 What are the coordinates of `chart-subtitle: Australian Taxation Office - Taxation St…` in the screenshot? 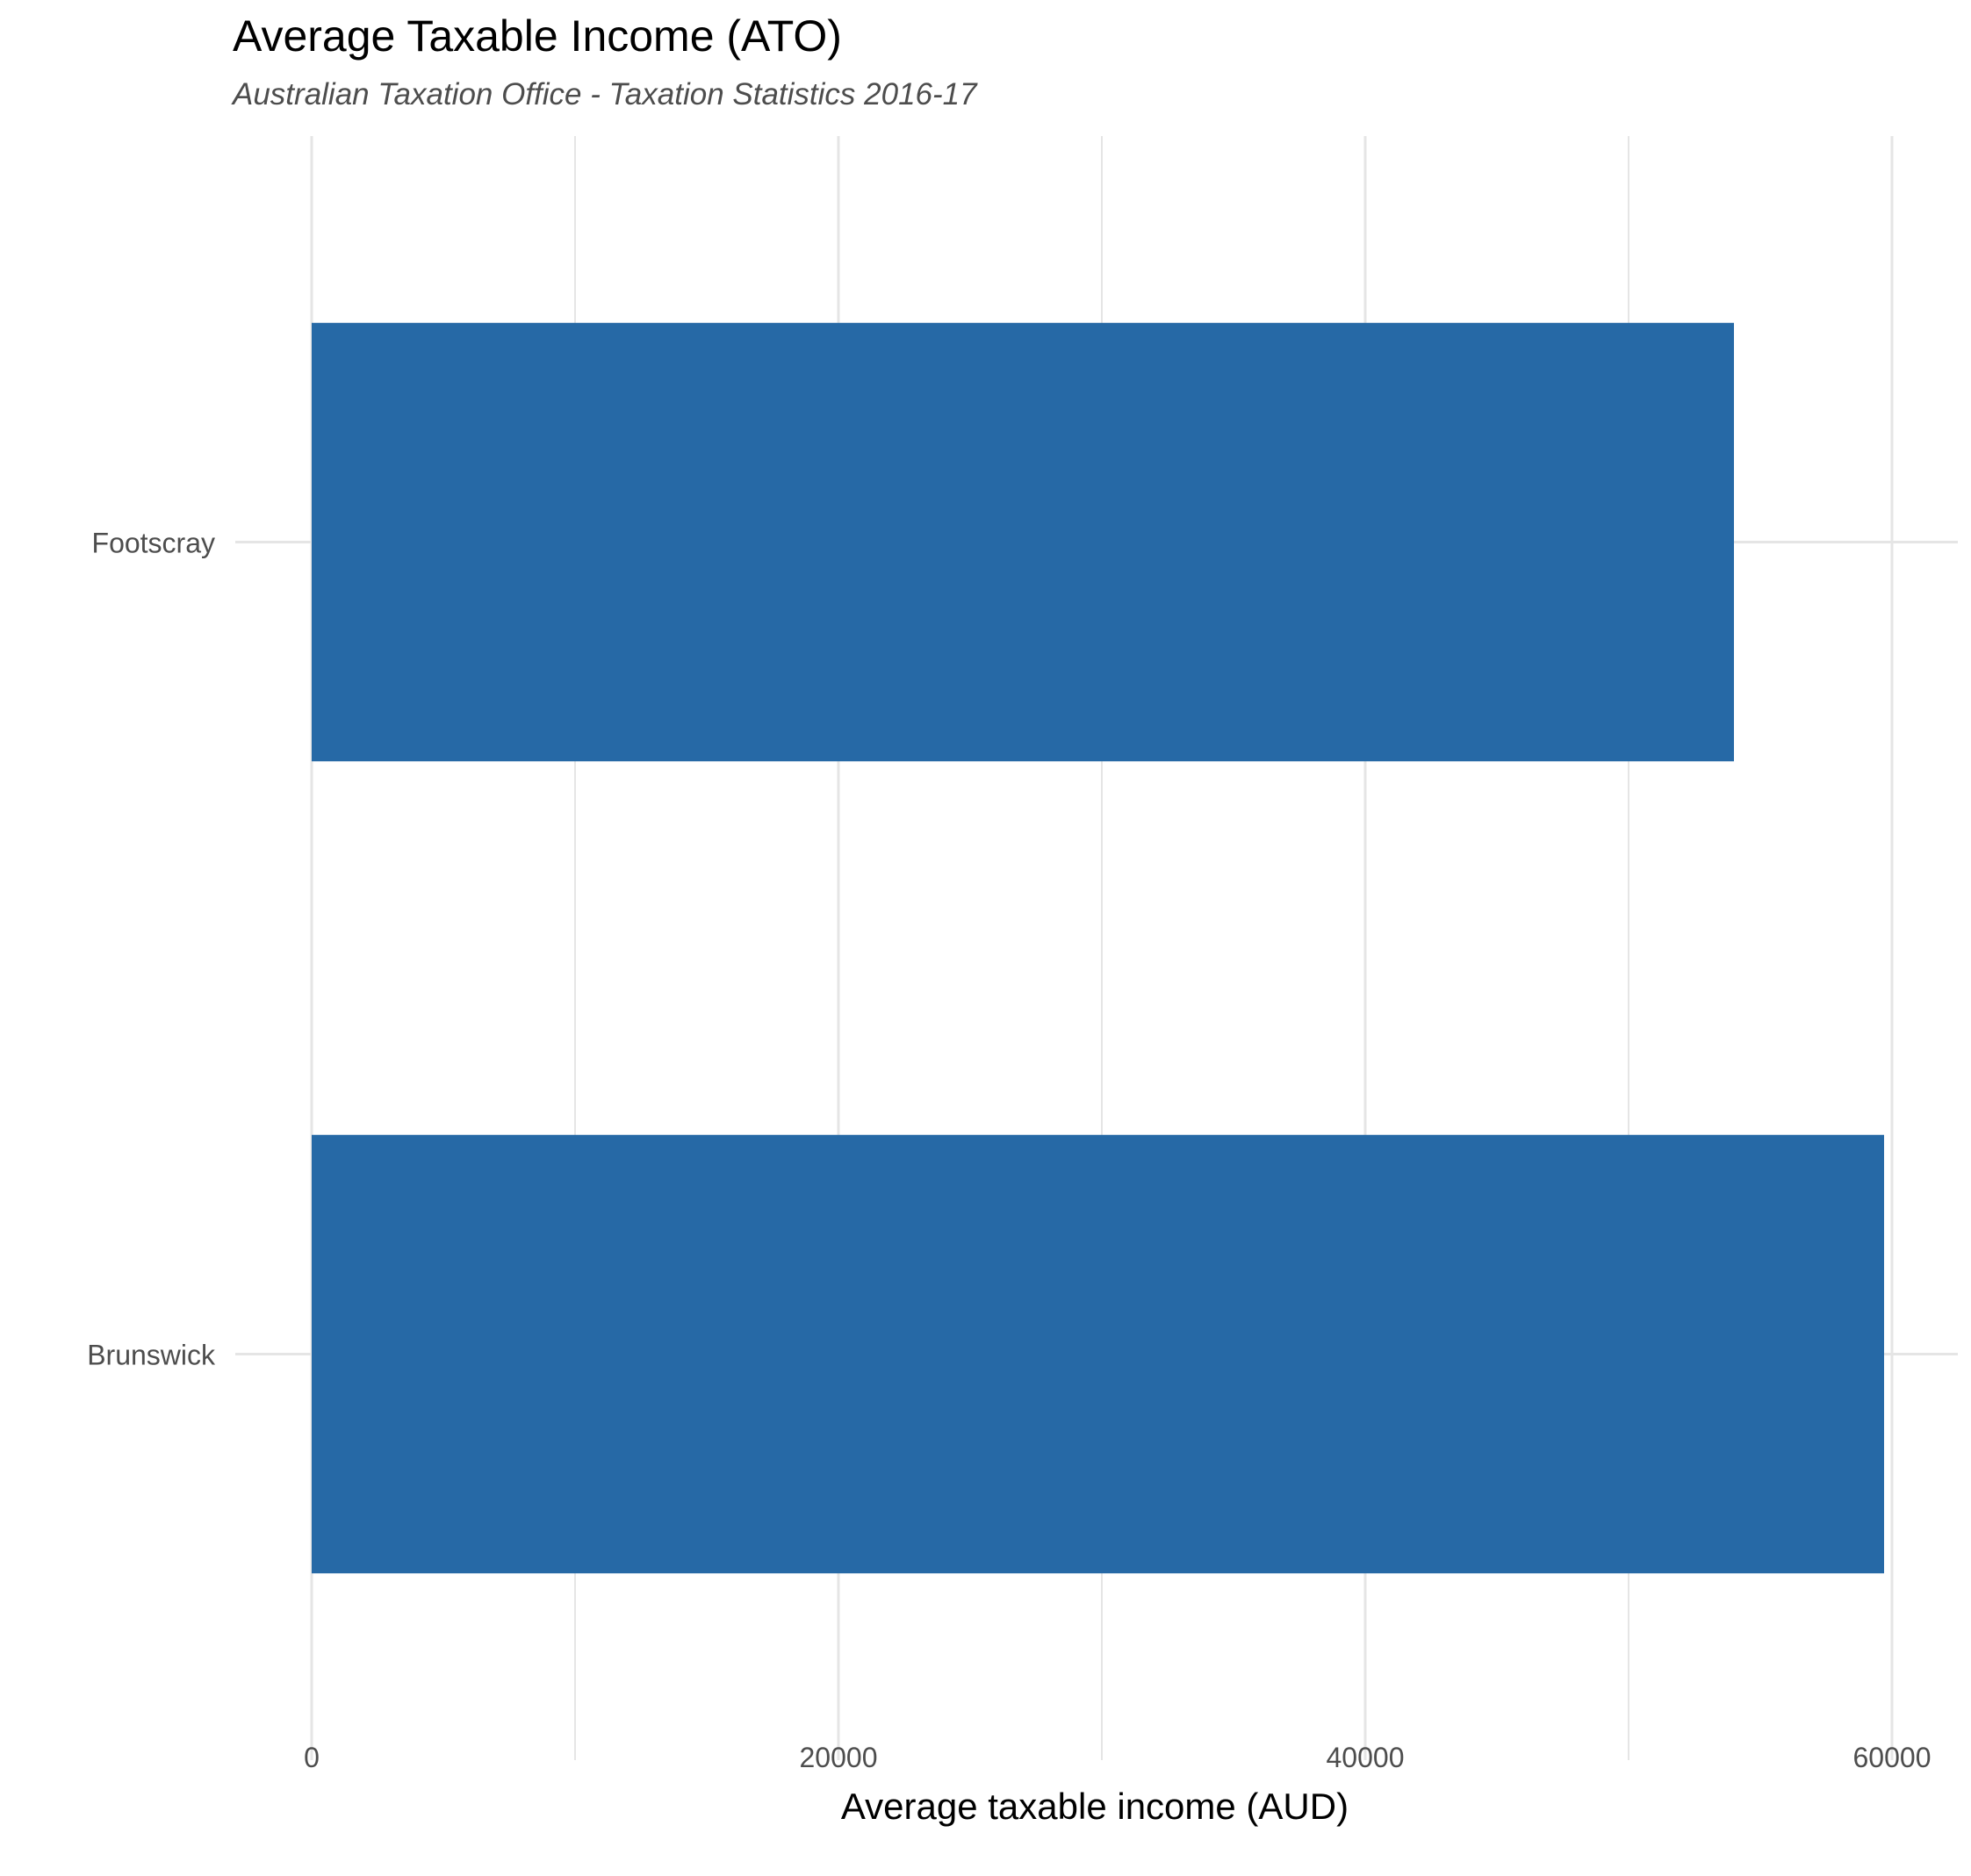 It's located at (605, 94).